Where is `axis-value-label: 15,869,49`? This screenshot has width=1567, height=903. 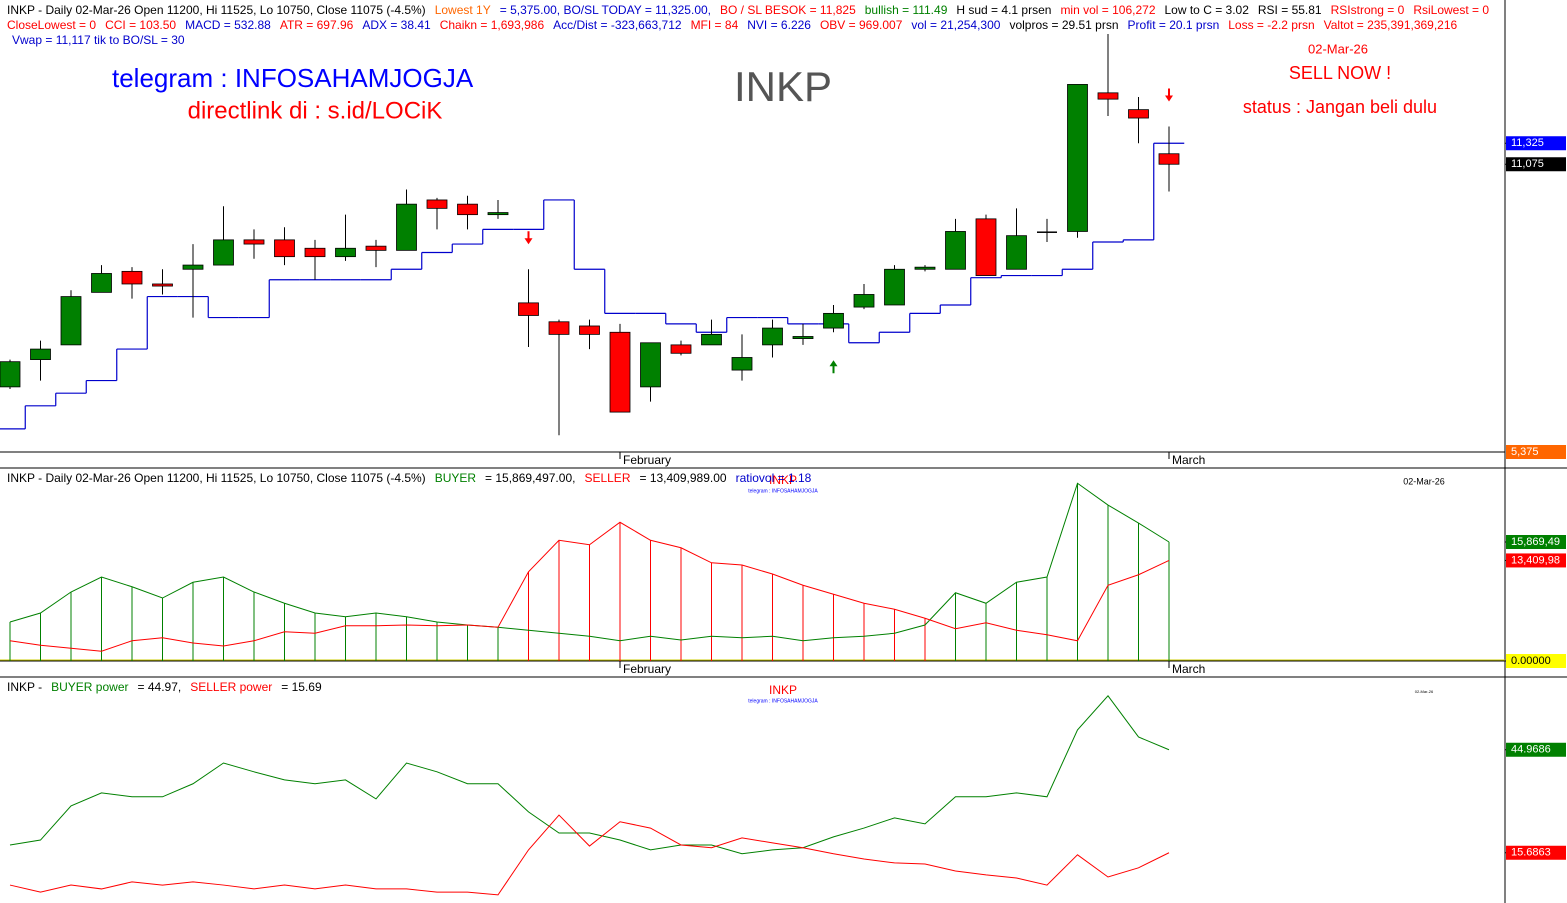
axis-value-label: 15,869,49 is located at coordinates (1535, 542).